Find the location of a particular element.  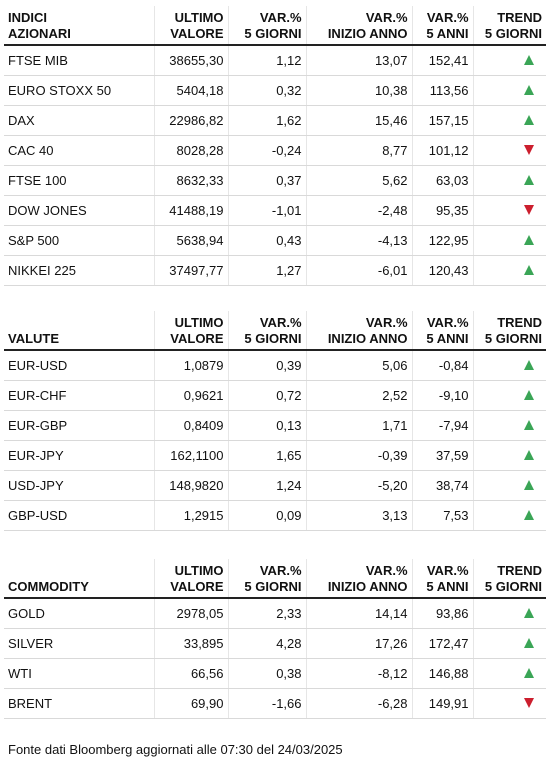

var-5-days-cell: 0,32 is located at coordinates (266, 90).